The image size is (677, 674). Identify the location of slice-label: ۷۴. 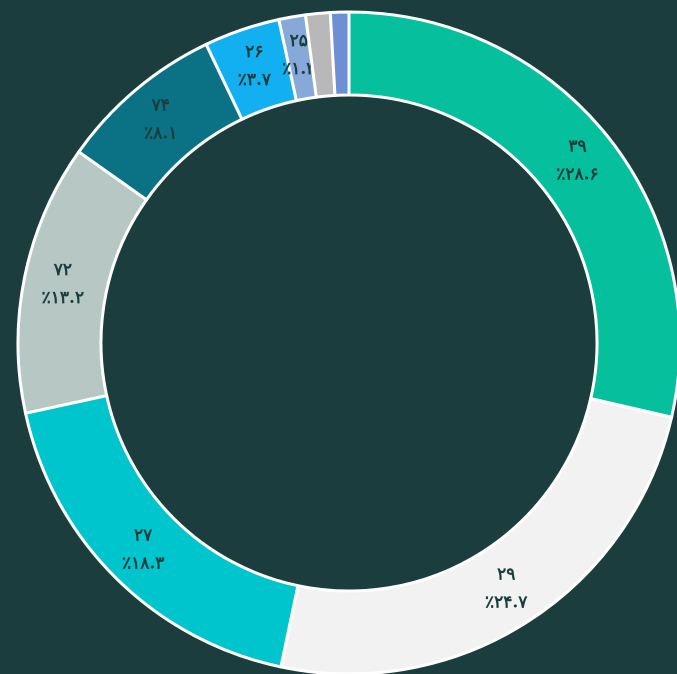
(160, 105).